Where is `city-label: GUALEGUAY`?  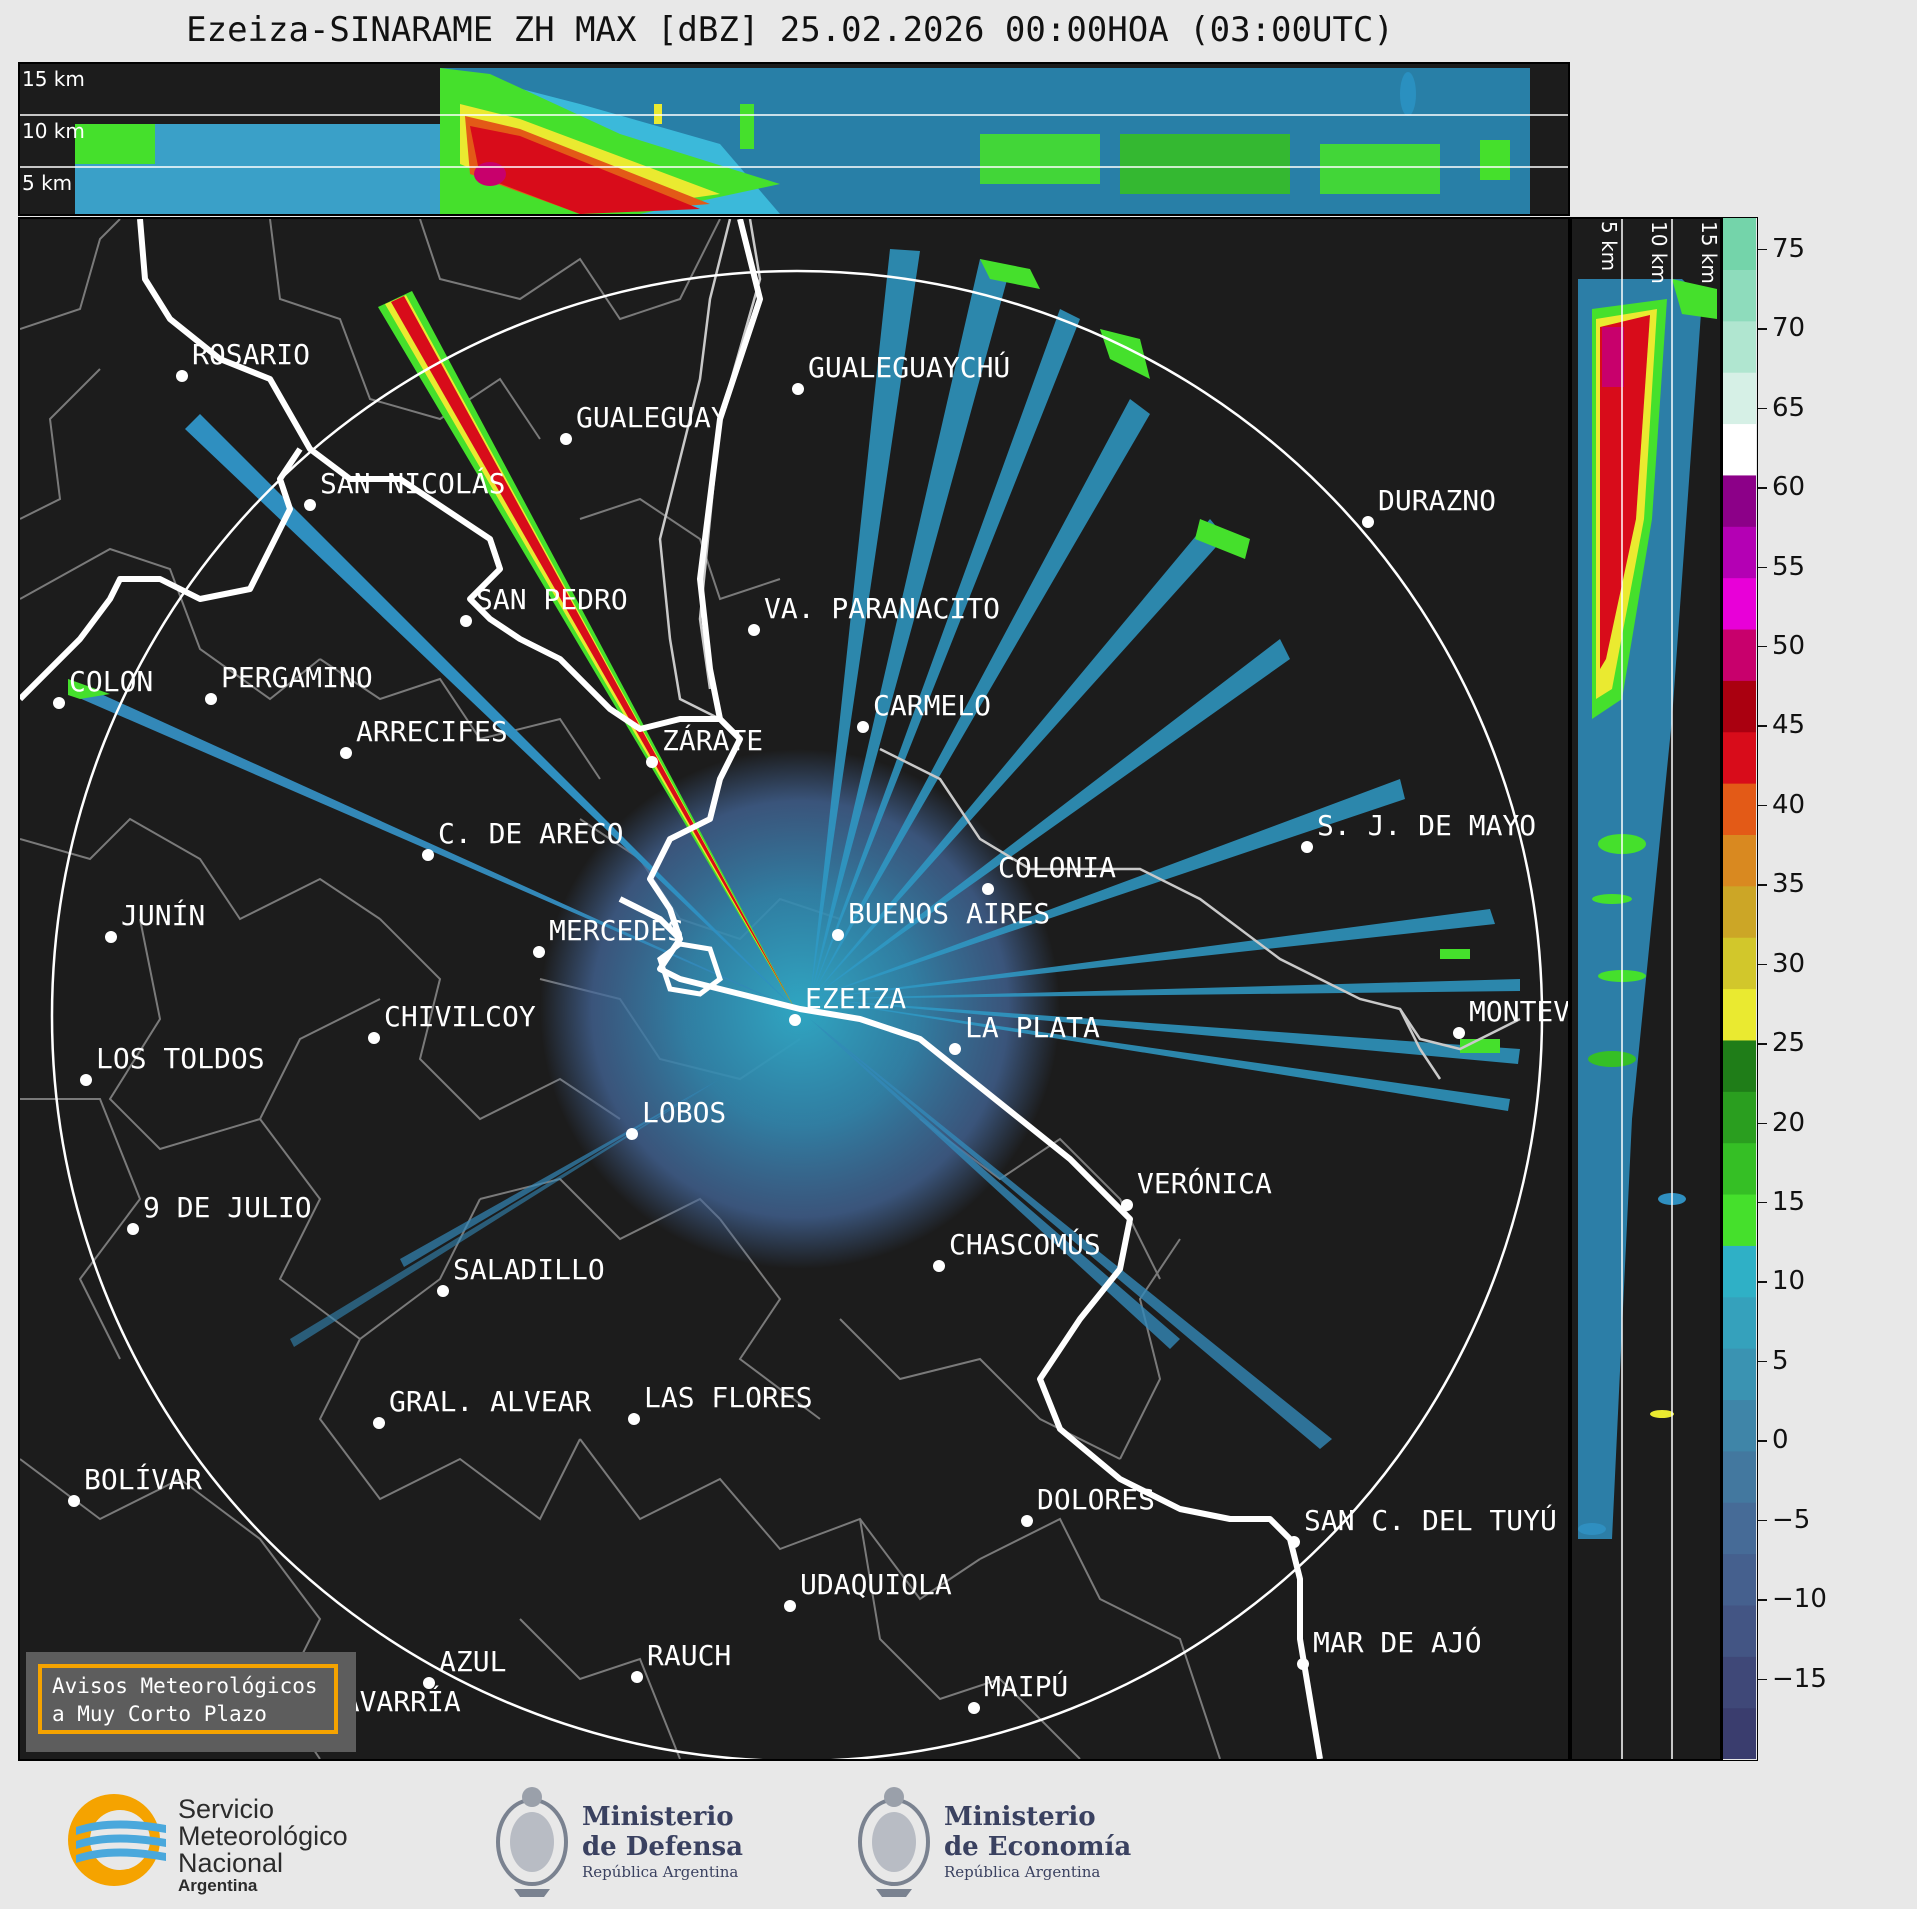
city-label: GUALEGUAY is located at coordinates (652, 417).